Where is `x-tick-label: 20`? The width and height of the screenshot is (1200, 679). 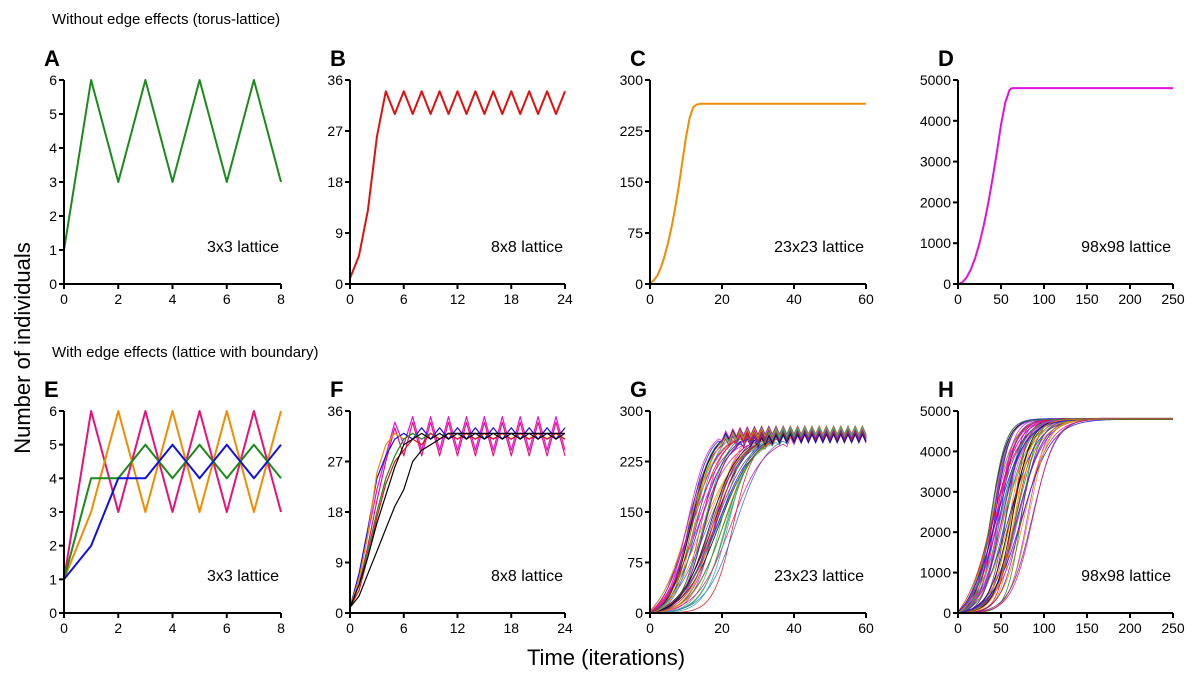 x-tick-label: 20 is located at coordinates (722, 299).